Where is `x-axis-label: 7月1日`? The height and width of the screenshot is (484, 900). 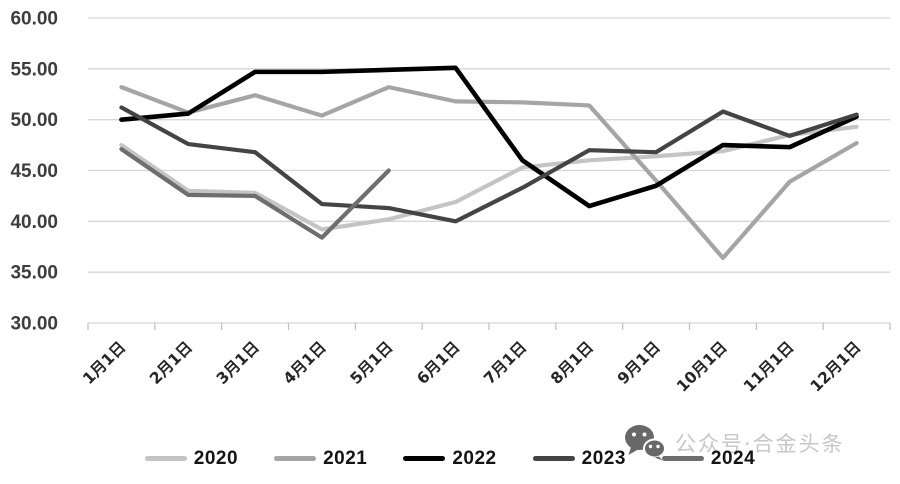
x-axis-label: 7月1日 is located at coordinates (505, 363).